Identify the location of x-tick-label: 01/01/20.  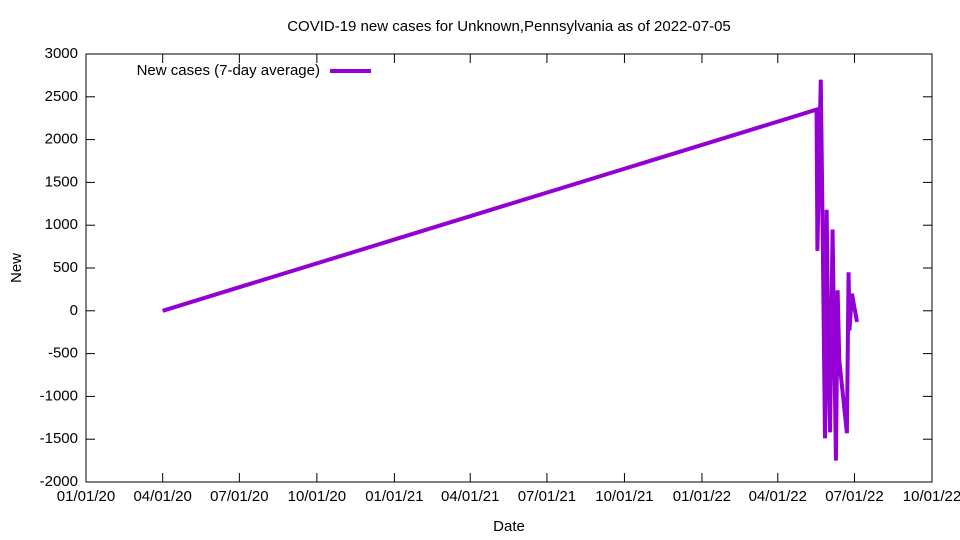
(86, 496).